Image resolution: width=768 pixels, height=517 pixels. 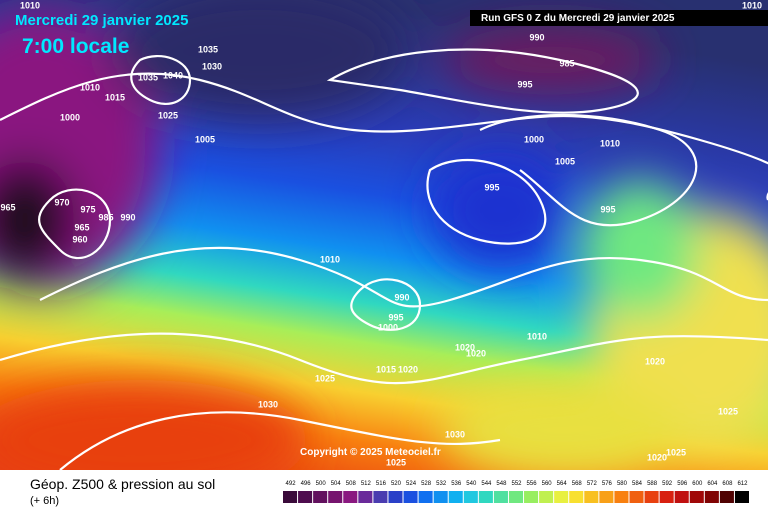 What do you see at coordinates (370, 452) in the screenshot?
I see `copyright: Copyright © 2025 Meteociel.fr` at bounding box center [370, 452].